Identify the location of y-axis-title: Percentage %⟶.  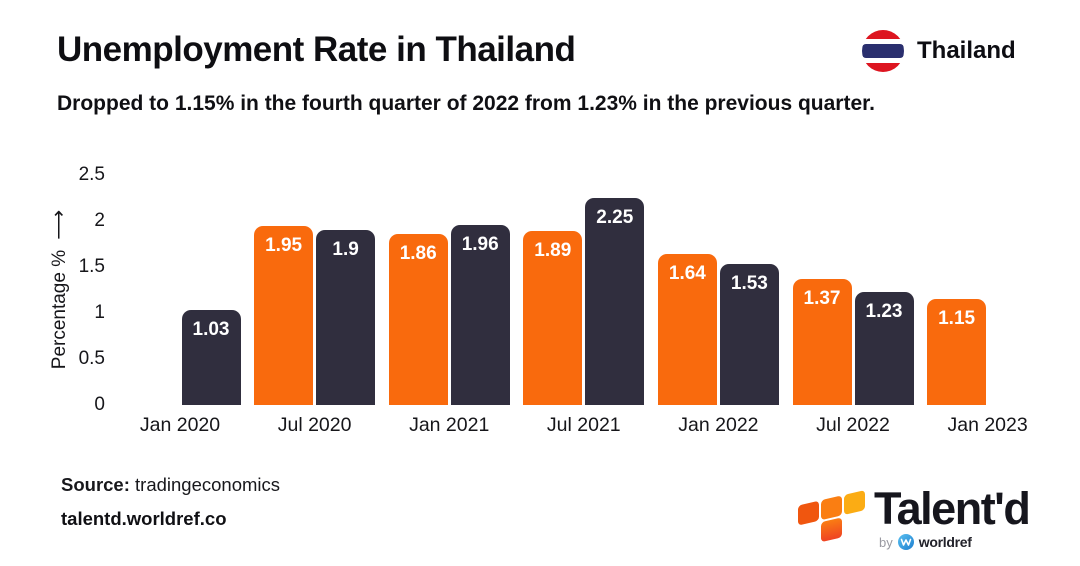
(58, 290).